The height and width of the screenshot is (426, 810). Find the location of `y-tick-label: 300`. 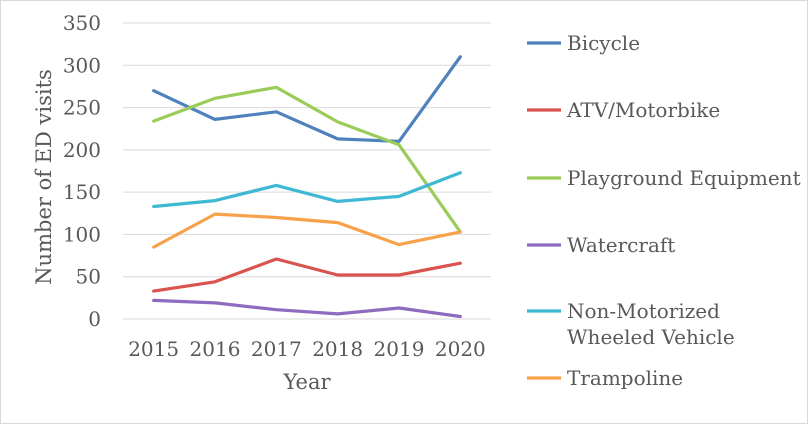

y-tick-label: 300 is located at coordinates (82, 65).